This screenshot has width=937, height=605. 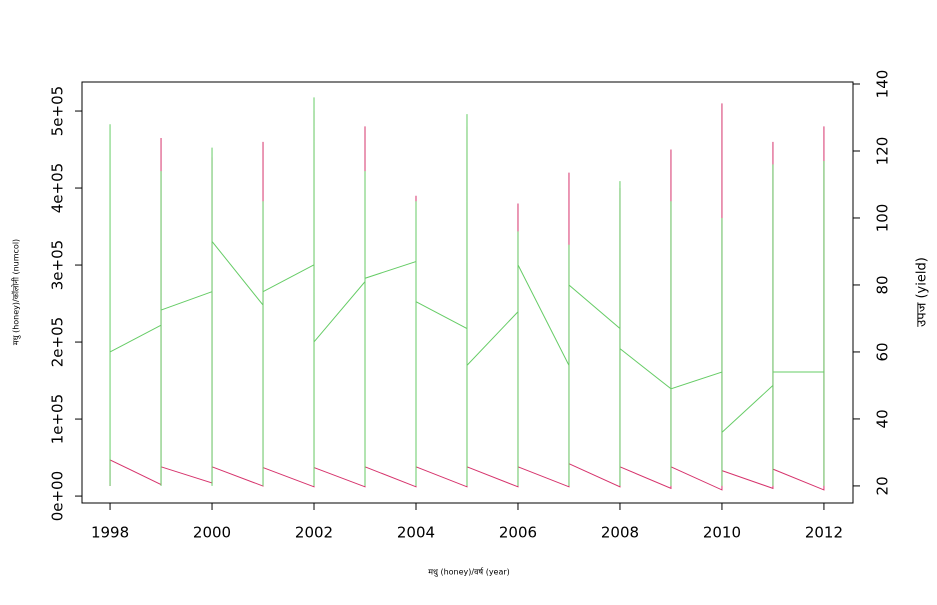 What do you see at coordinates (883, 84) in the screenshot?
I see `y2-tick-label: 140` at bounding box center [883, 84].